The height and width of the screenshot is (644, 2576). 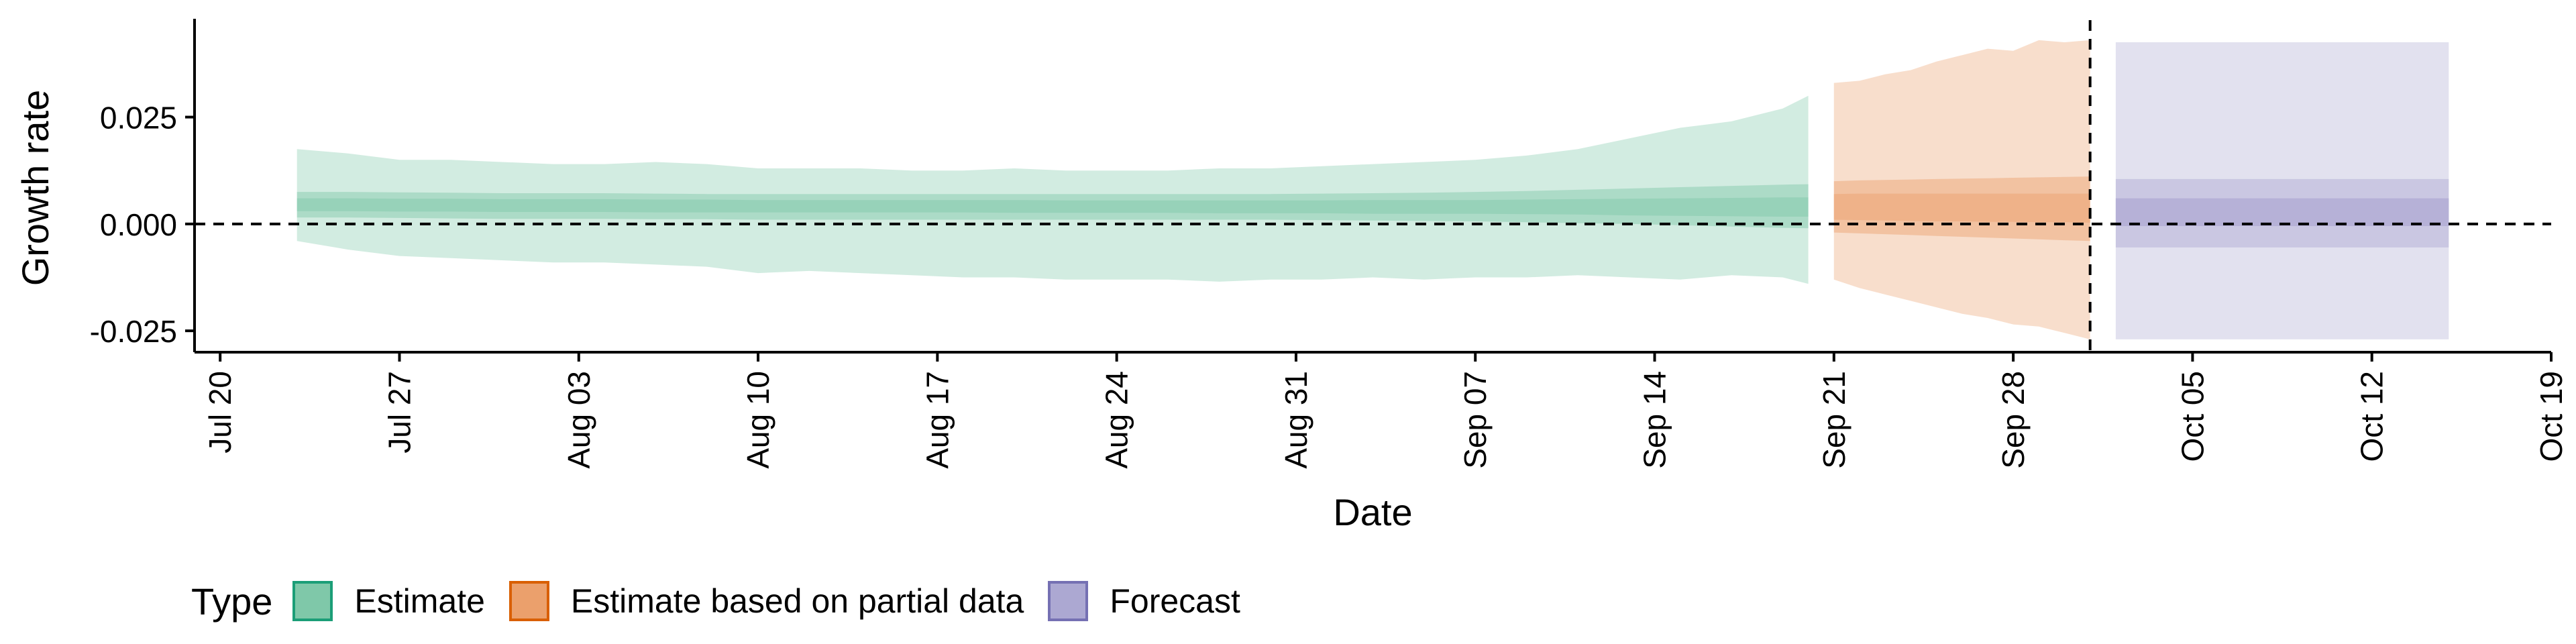 I want to click on legend-item-forecast: Forecast, so click(x=1144, y=601).